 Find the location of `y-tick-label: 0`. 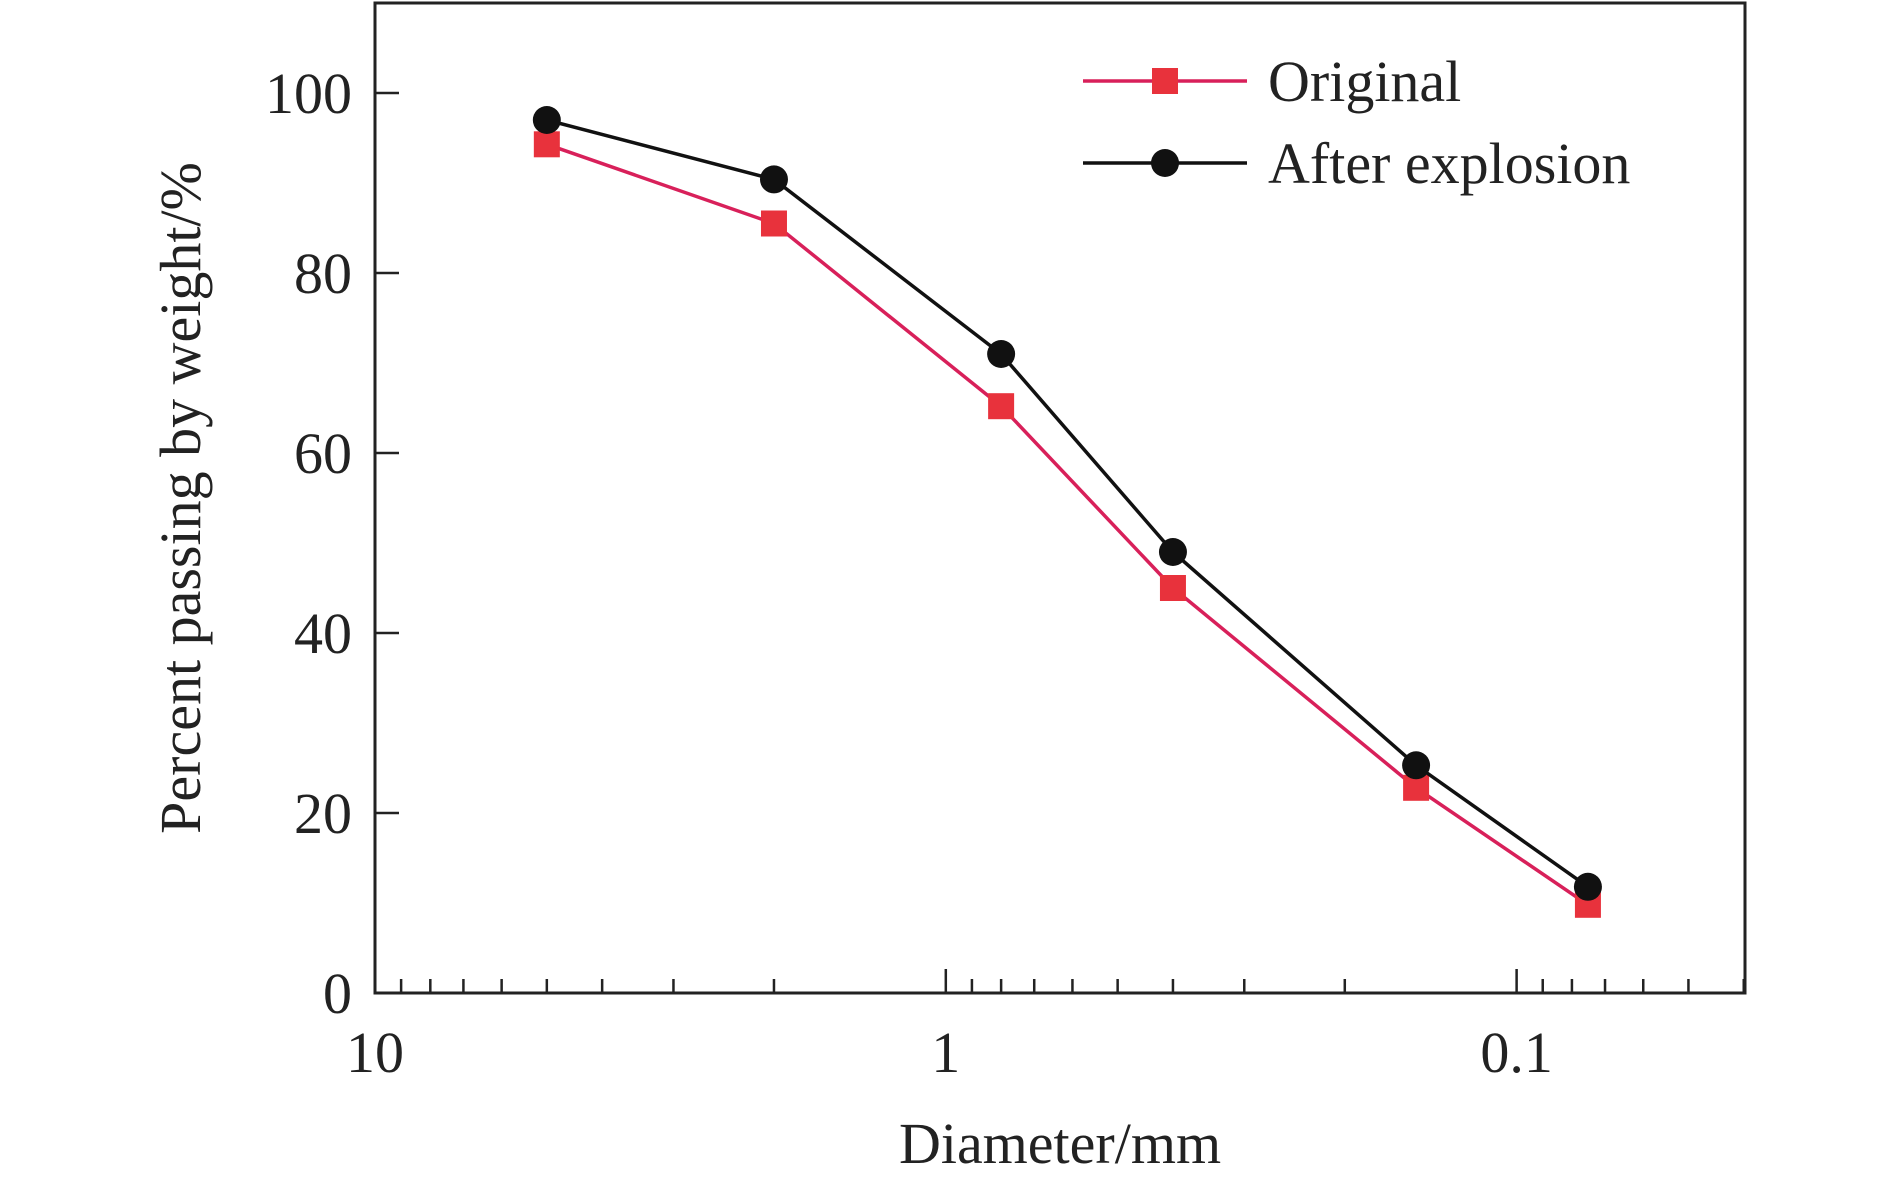

y-tick-label: 0 is located at coordinates (337, 993).